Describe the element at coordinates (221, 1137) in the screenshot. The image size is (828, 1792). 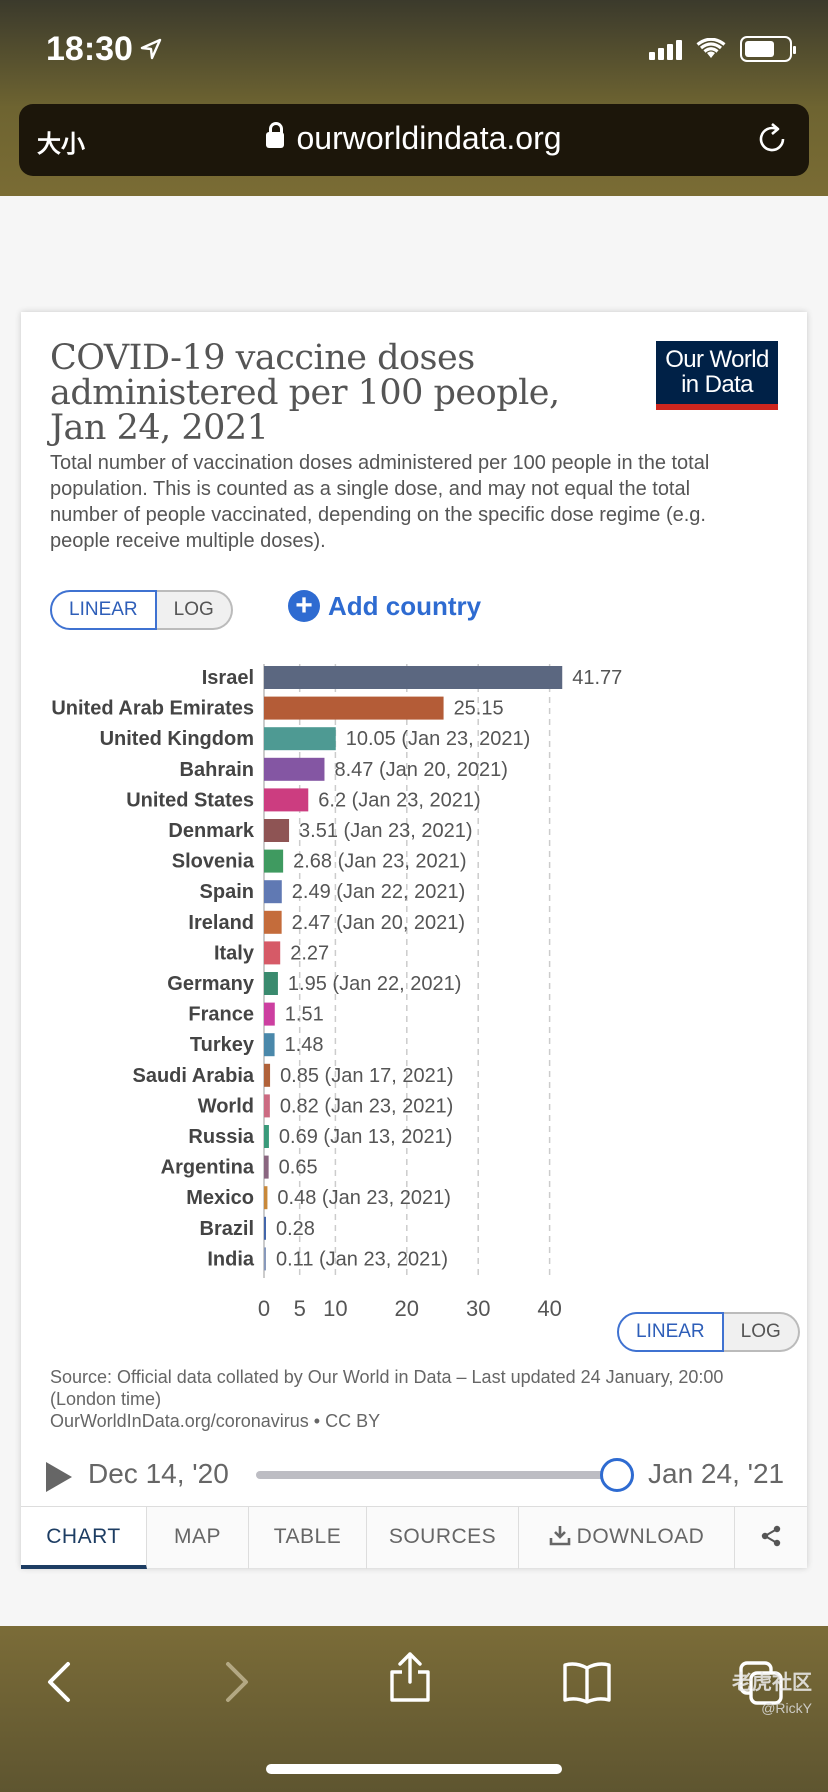
I see `bar-category-label: Russia` at that location.